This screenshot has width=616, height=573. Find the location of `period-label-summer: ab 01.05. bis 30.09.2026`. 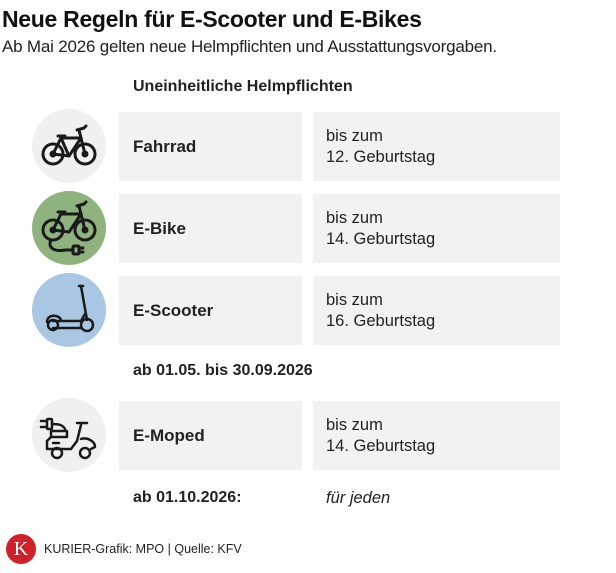

period-label-summer: ab 01.05. bis 30.09.2026 is located at coordinates (223, 370).